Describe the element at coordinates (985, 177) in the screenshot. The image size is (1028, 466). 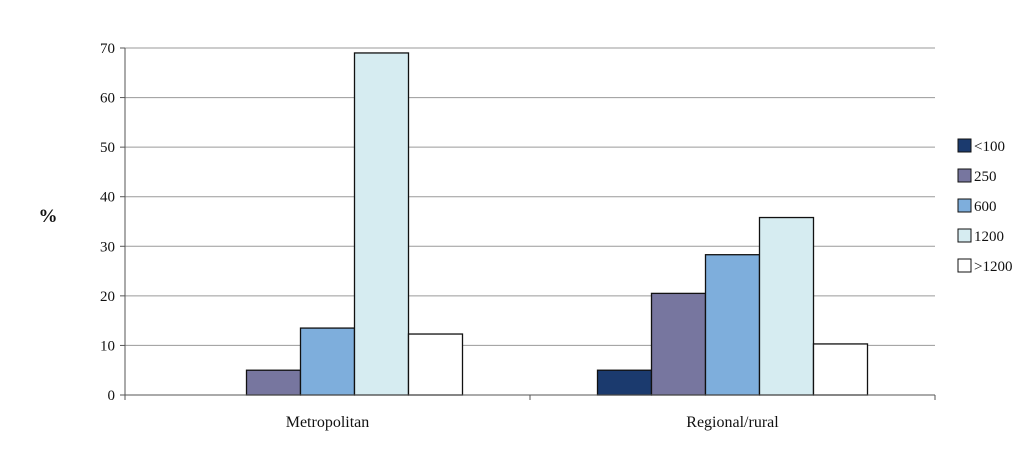
I see `legend-entry: 250` at that location.